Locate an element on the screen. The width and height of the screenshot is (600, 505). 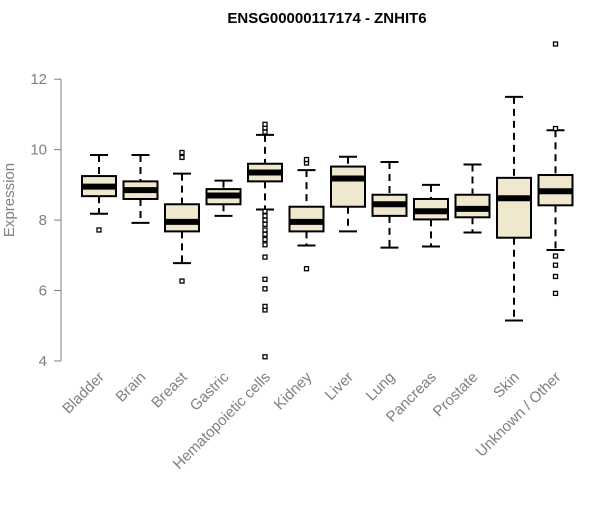
y-axis-title: Expression is located at coordinates (9, 200).